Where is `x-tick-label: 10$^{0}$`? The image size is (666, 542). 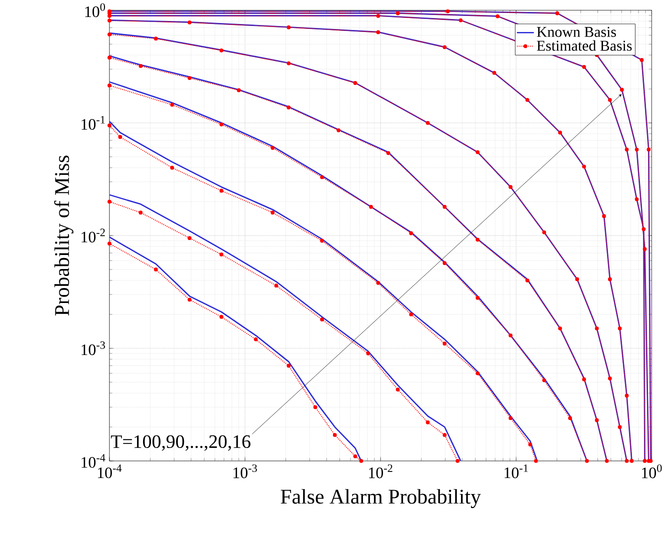 x-tick-label: 10$^{0}$ is located at coordinates (652, 471).